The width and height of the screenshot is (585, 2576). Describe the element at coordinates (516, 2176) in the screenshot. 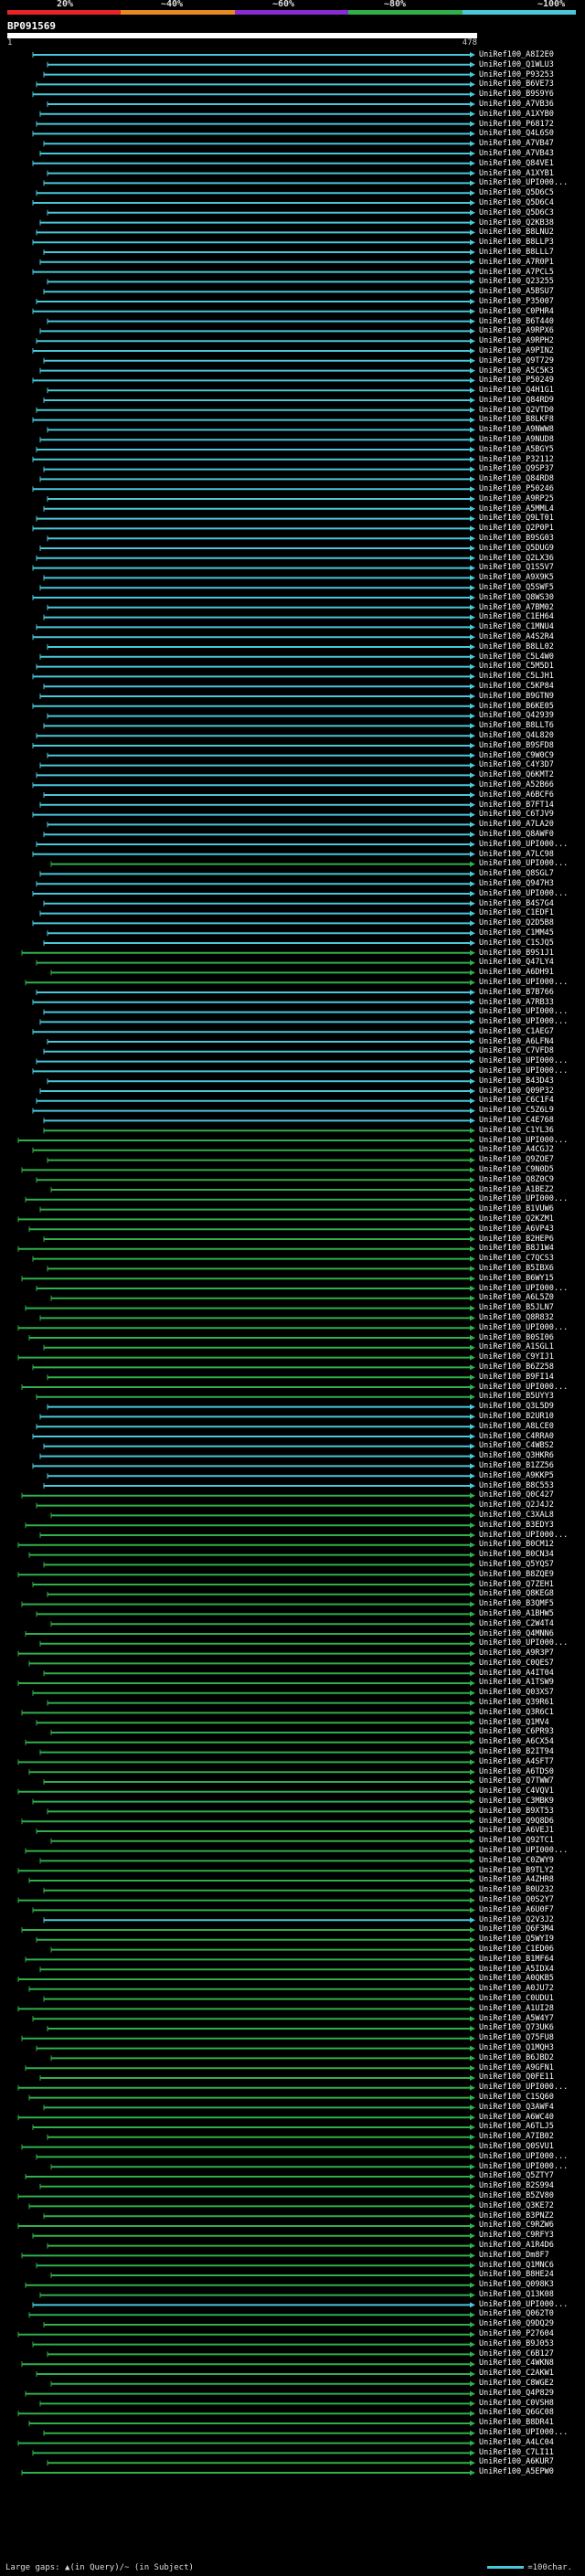

I see `hit-label: UniRef100_Q5ZTY7` at that location.